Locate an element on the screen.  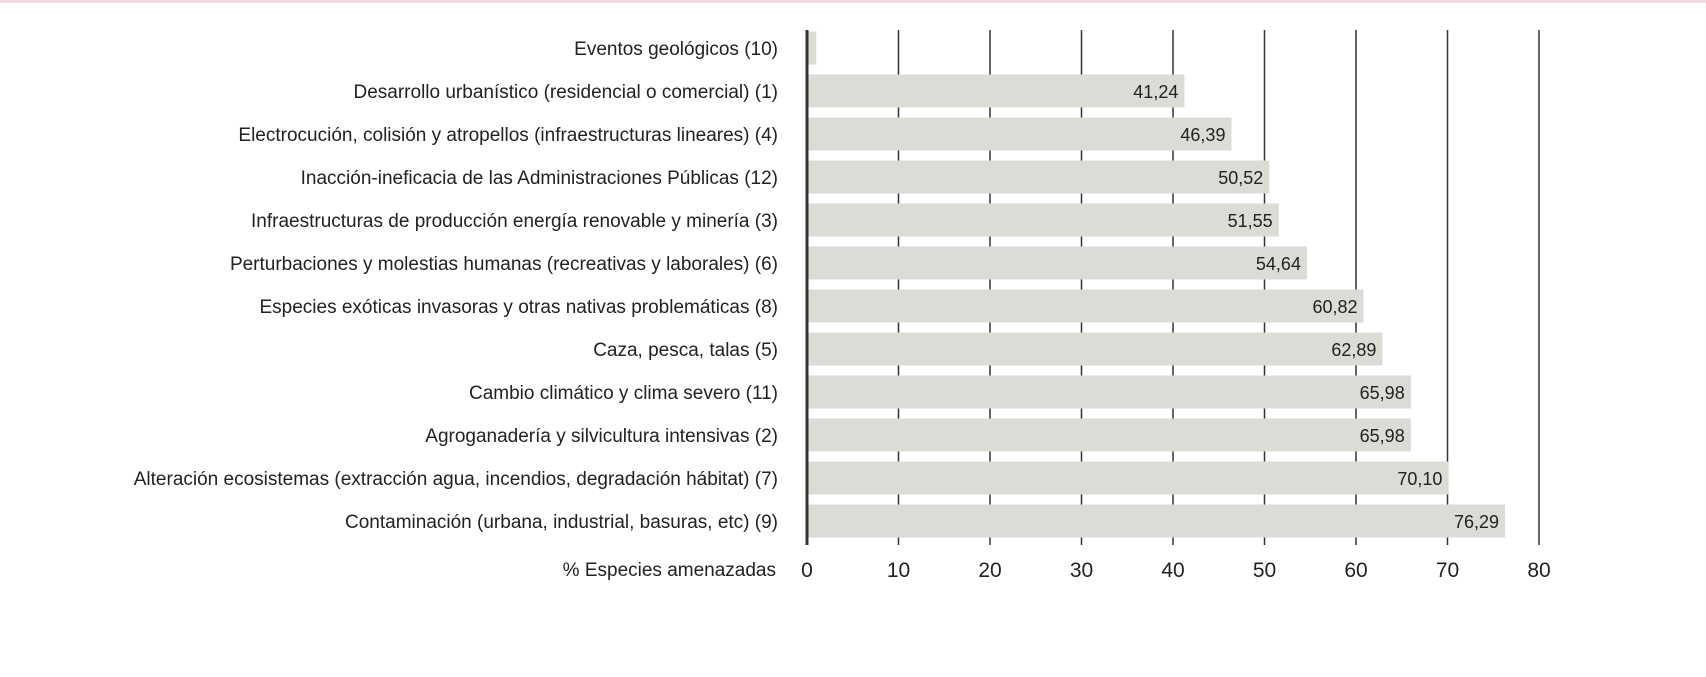
category-label: Caza, pesca, talas (5) is located at coordinates (685, 350).